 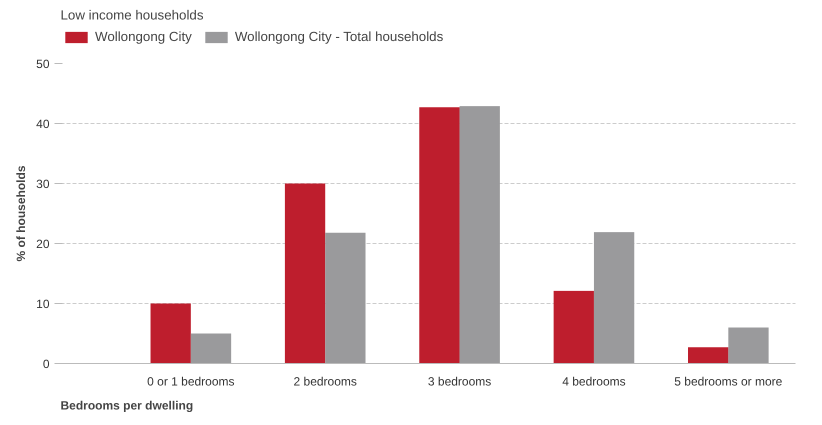 What do you see at coordinates (46, 364) in the screenshot?
I see `y-tick-label: 0` at bounding box center [46, 364].